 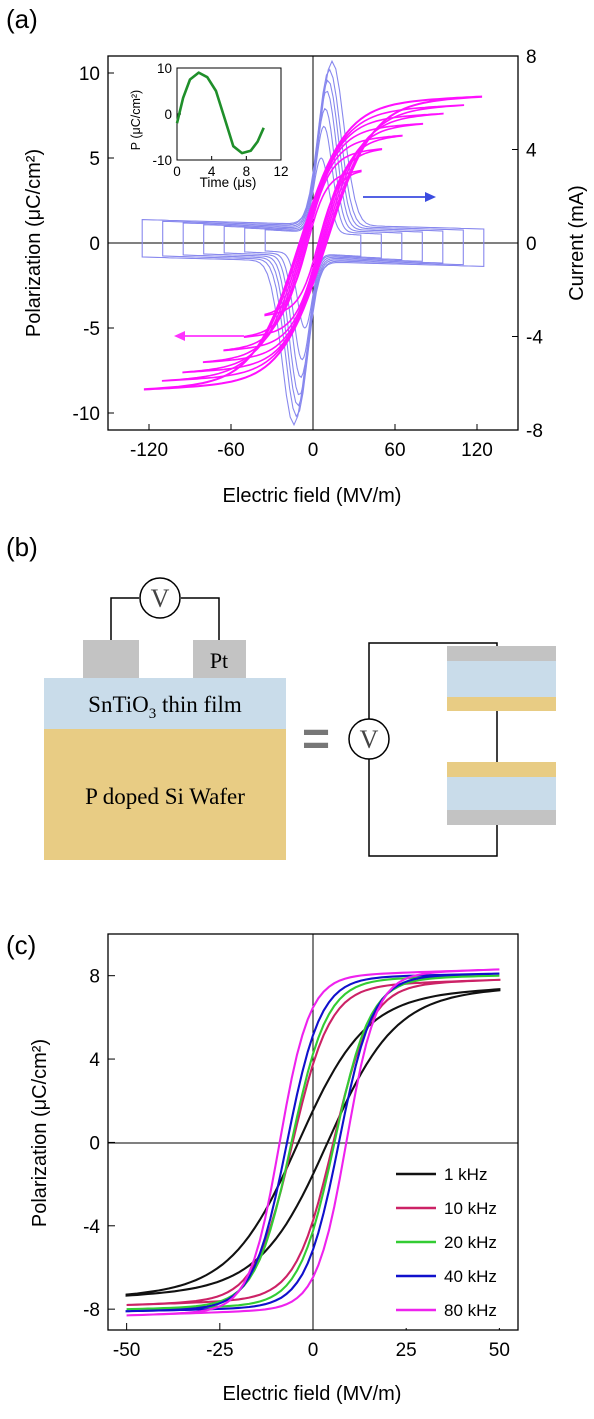 What do you see at coordinates (212, 171) in the screenshot?
I see `inset-x-tick-label: 4` at bounding box center [212, 171].